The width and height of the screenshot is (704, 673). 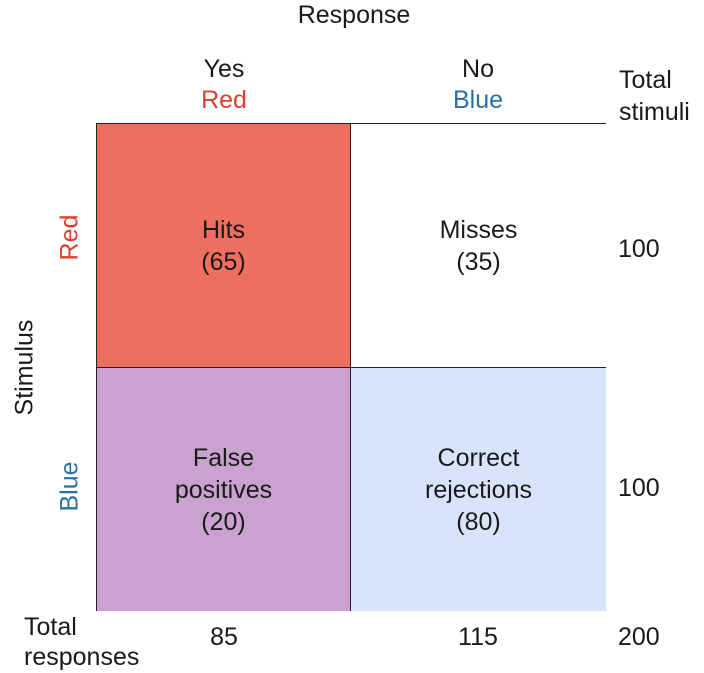 What do you see at coordinates (354, 15) in the screenshot?
I see `response-axis-label: Response` at bounding box center [354, 15].